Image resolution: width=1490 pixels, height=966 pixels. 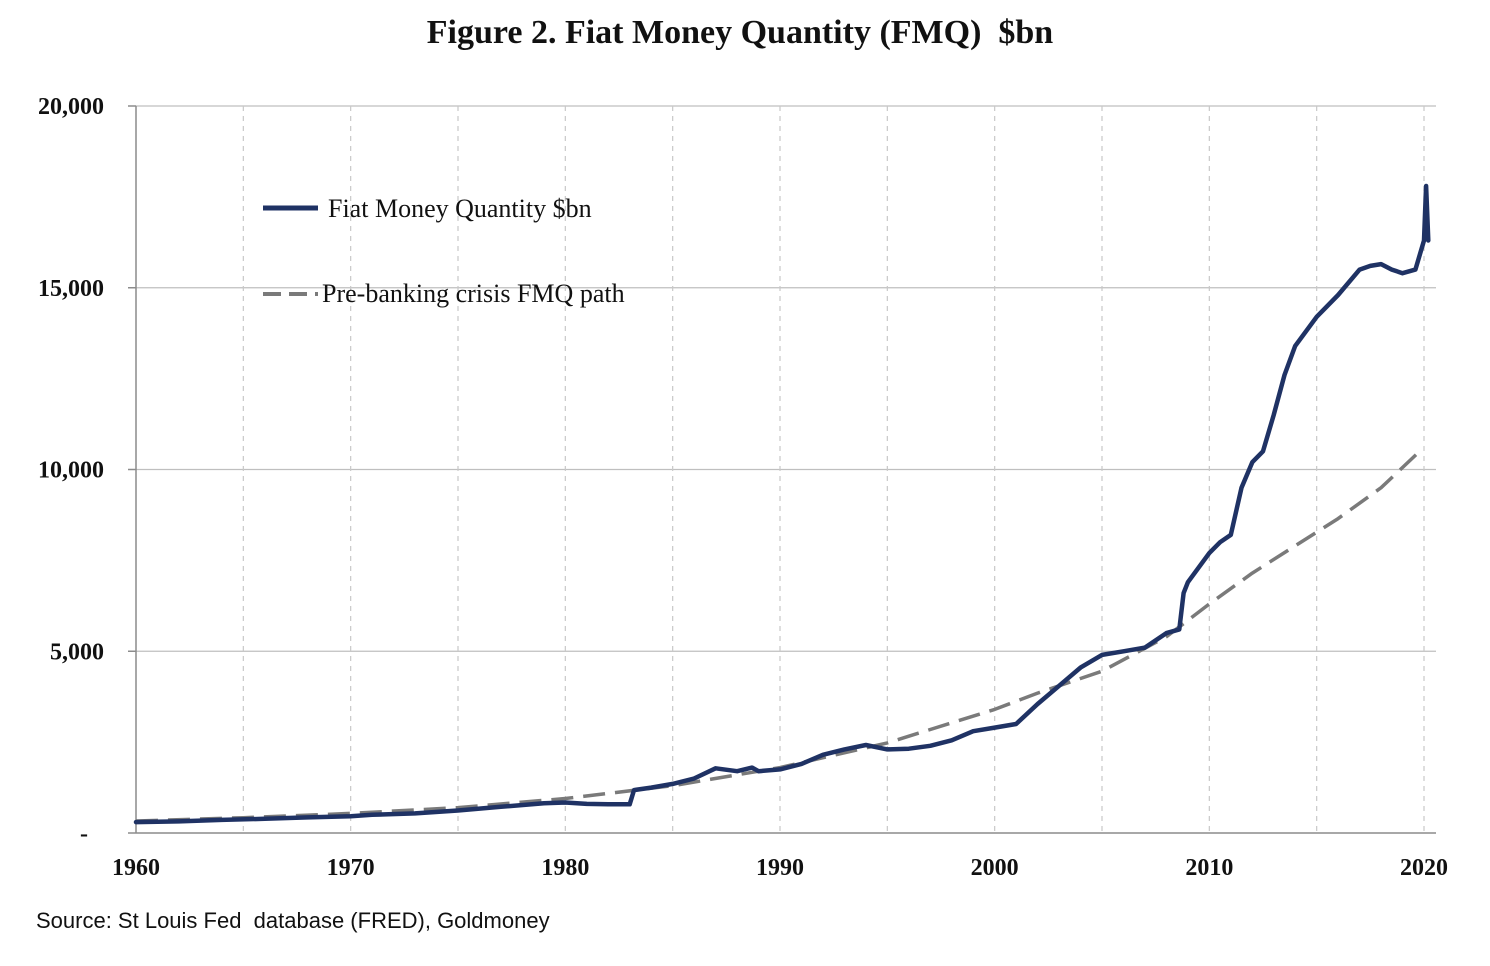 What do you see at coordinates (565, 868) in the screenshot?
I see `x-tick-label: 1980` at bounding box center [565, 868].